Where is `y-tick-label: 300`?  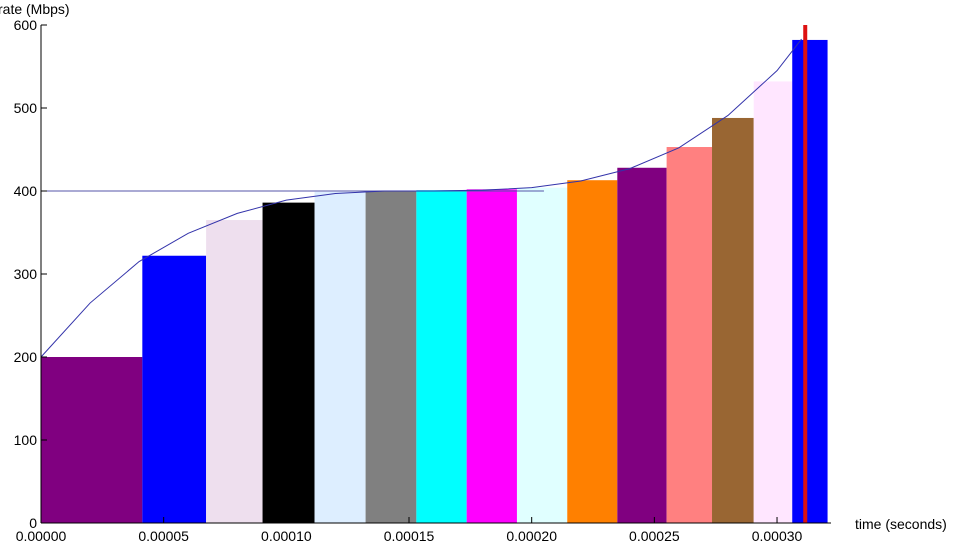
y-tick-label: 300 is located at coordinates (26, 274).